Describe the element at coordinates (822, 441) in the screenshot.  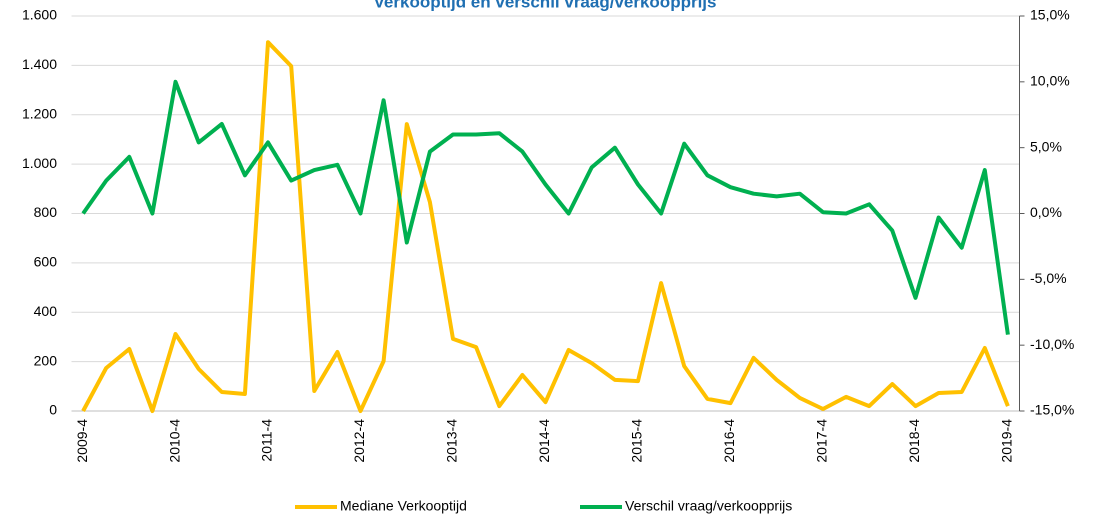
I see `x-tick-label: 2017-4` at that location.